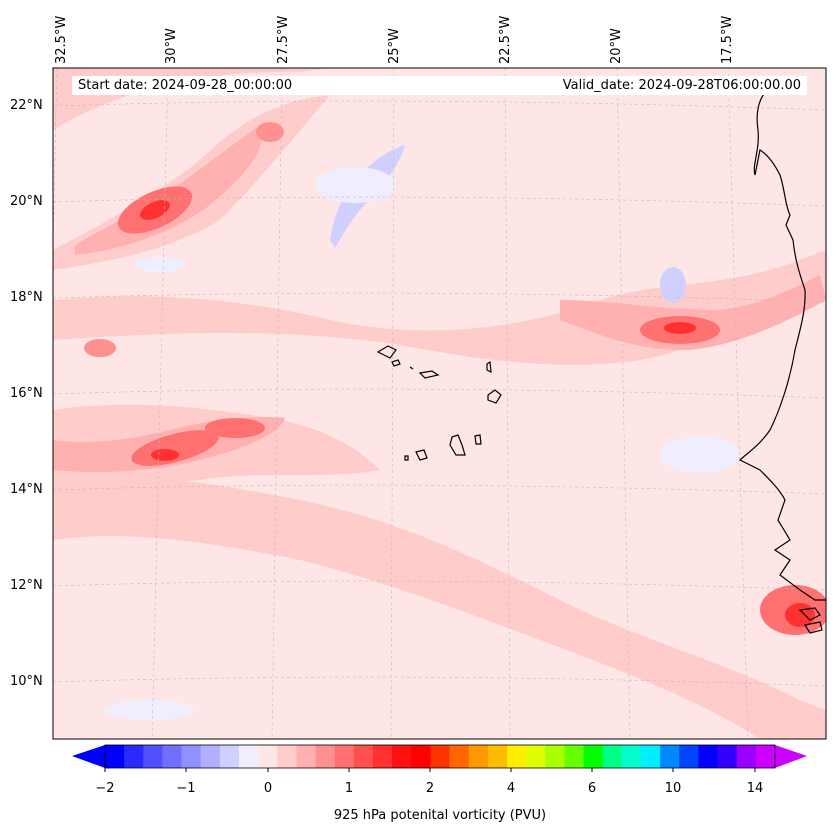 This screenshot has width=837, height=836. Describe the element at coordinates (430, 788) in the screenshot. I see `colorbar-tick-label: 2` at that location.